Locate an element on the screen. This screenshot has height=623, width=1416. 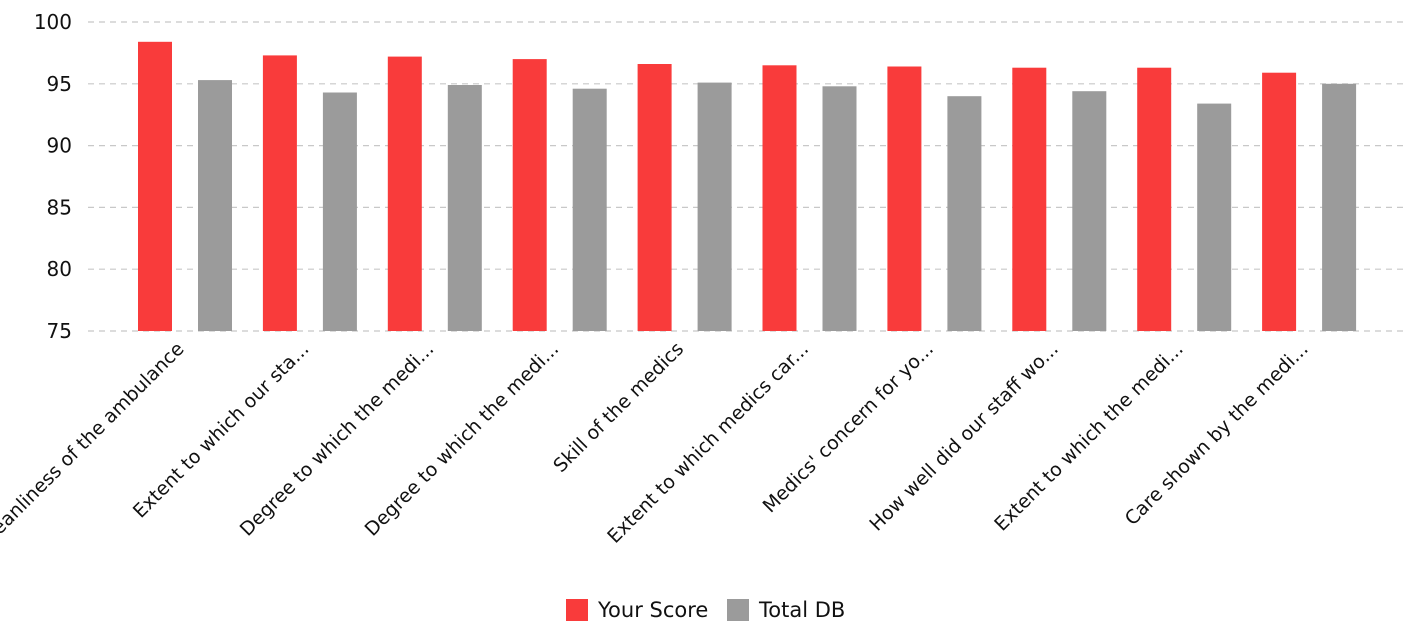
legend-item: Your Score is located at coordinates (637, 610).